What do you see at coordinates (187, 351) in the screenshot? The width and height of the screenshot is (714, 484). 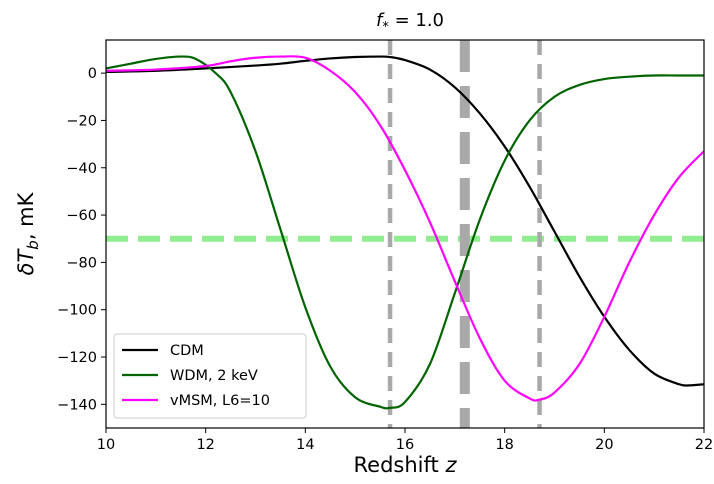 I see `legend-label-0: CDM` at bounding box center [187, 351].